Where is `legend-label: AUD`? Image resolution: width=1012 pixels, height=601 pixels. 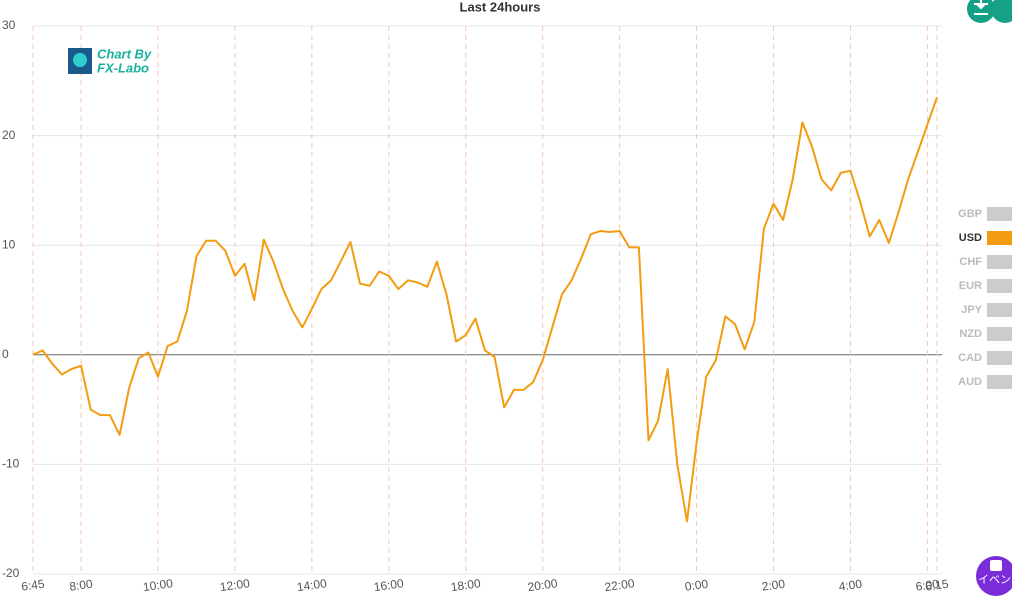 legend-label: AUD is located at coordinates (970, 382).